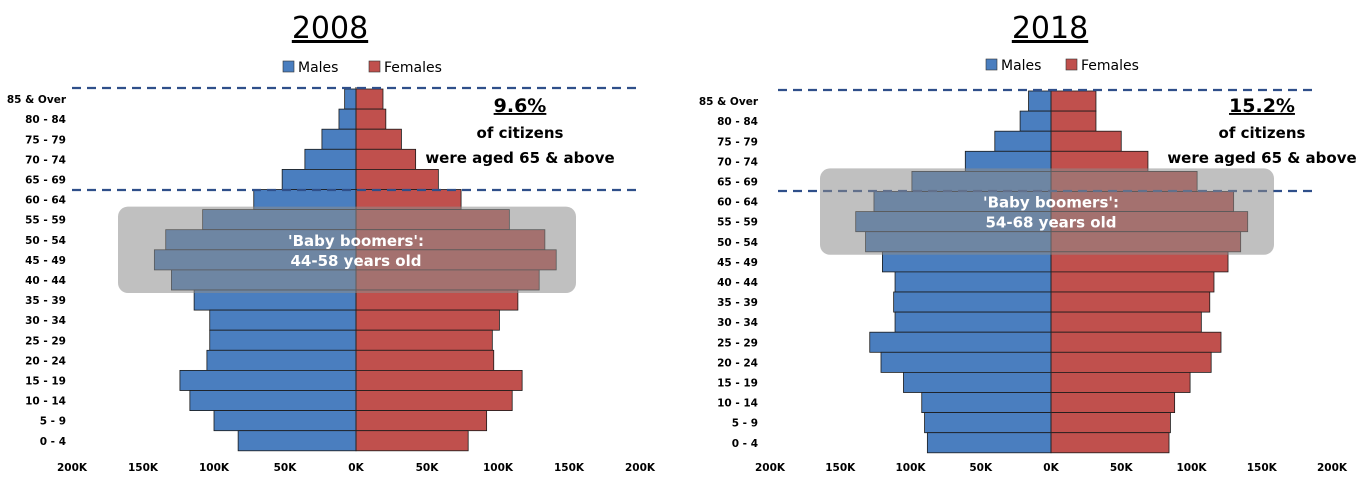 Image resolution: width=1368 pixels, height=482 pixels. What do you see at coordinates (53, 422) in the screenshot?
I see `age-label-16: 5 - 9` at bounding box center [53, 422].